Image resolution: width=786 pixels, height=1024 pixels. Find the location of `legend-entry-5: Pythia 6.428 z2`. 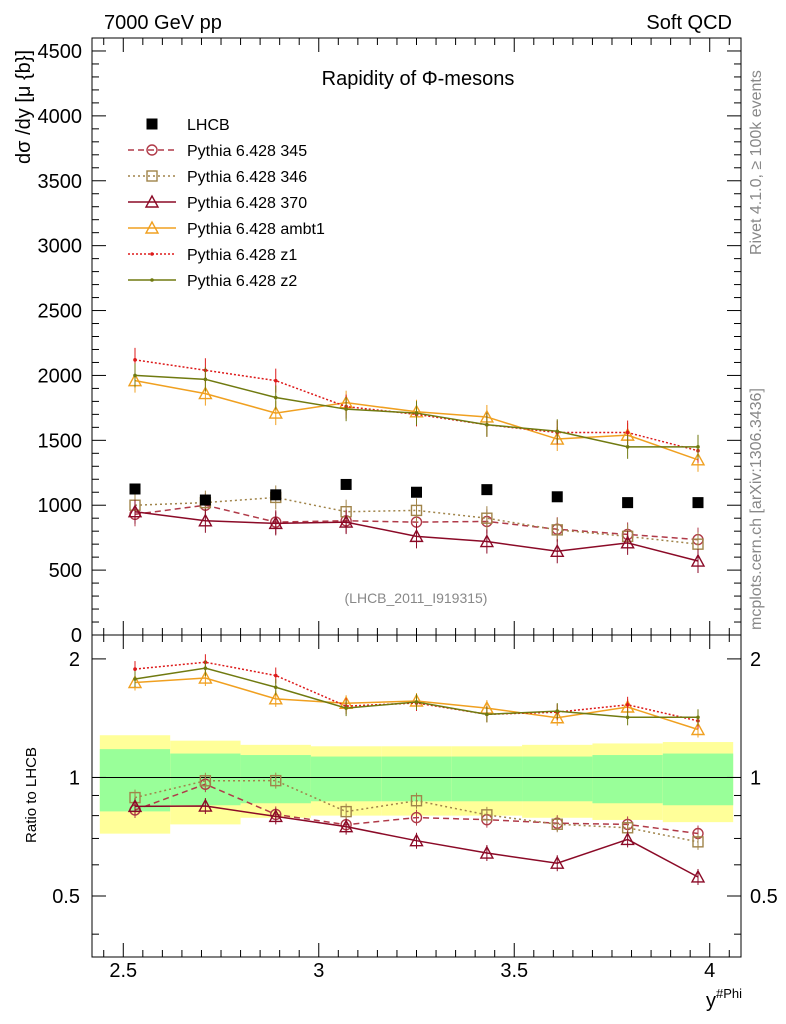

legend-entry-5: Pythia 6.428 z2 is located at coordinates (212, 281).